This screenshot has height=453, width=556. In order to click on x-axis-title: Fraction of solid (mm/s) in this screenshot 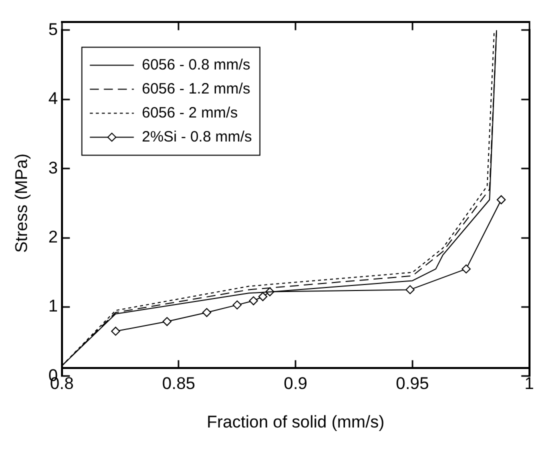, I will do `click(295, 422)`.